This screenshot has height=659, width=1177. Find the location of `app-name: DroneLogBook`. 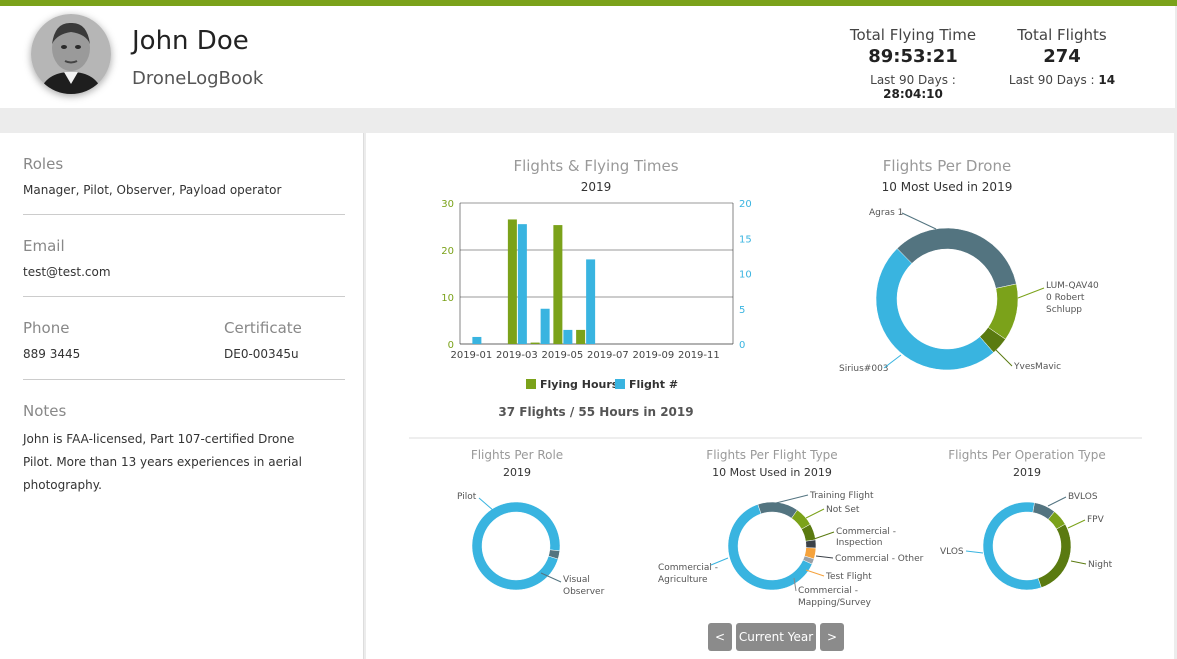

app-name: DroneLogBook is located at coordinates (198, 78).